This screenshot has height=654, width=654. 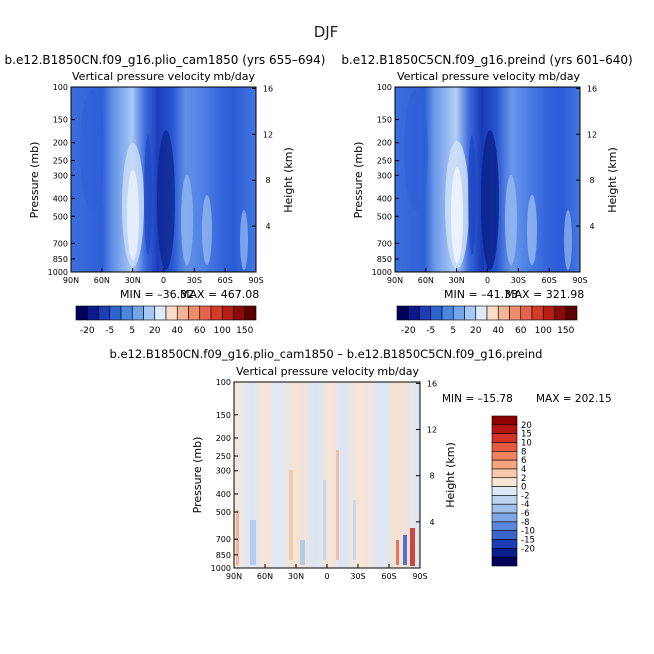 I want to click on y2-tick-label: 4, so click(x=591, y=226).